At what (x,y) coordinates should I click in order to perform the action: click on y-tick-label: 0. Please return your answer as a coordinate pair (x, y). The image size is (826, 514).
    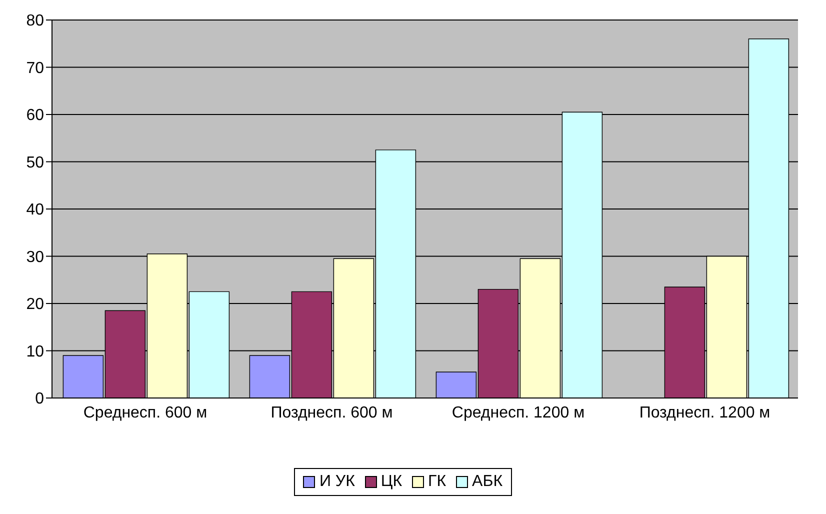
    Looking at the image, I should click on (39, 399).